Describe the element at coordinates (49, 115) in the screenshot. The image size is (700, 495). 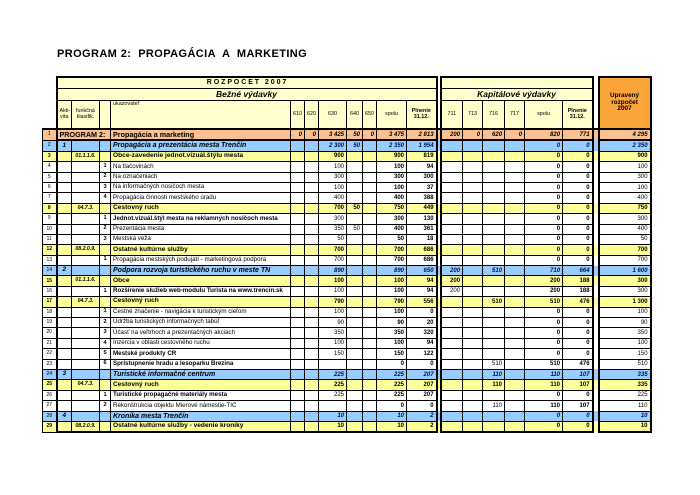
I see `corner-blank` at that location.